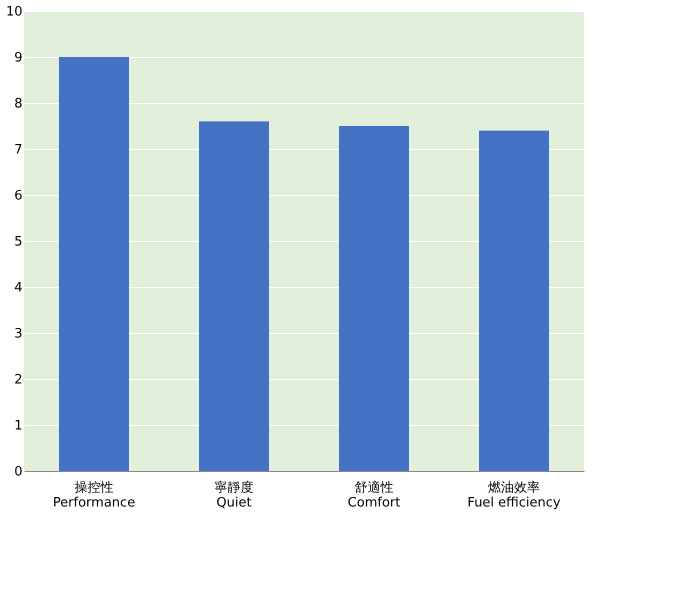  What do you see at coordinates (18, 150) in the screenshot?
I see `y-tick-label: 7` at bounding box center [18, 150].